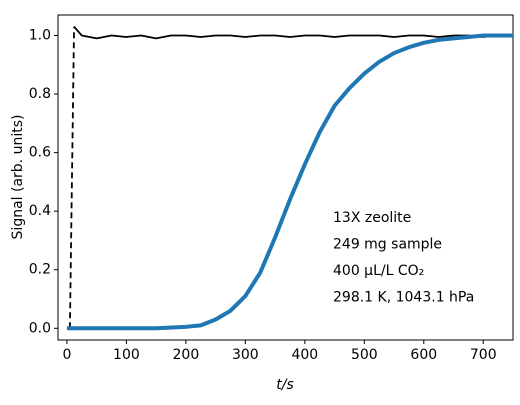 The height and width of the screenshot is (405, 520). Describe the element at coordinates (40, 328) in the screenshot. I see `y-tick-label: 0.0` at that location.